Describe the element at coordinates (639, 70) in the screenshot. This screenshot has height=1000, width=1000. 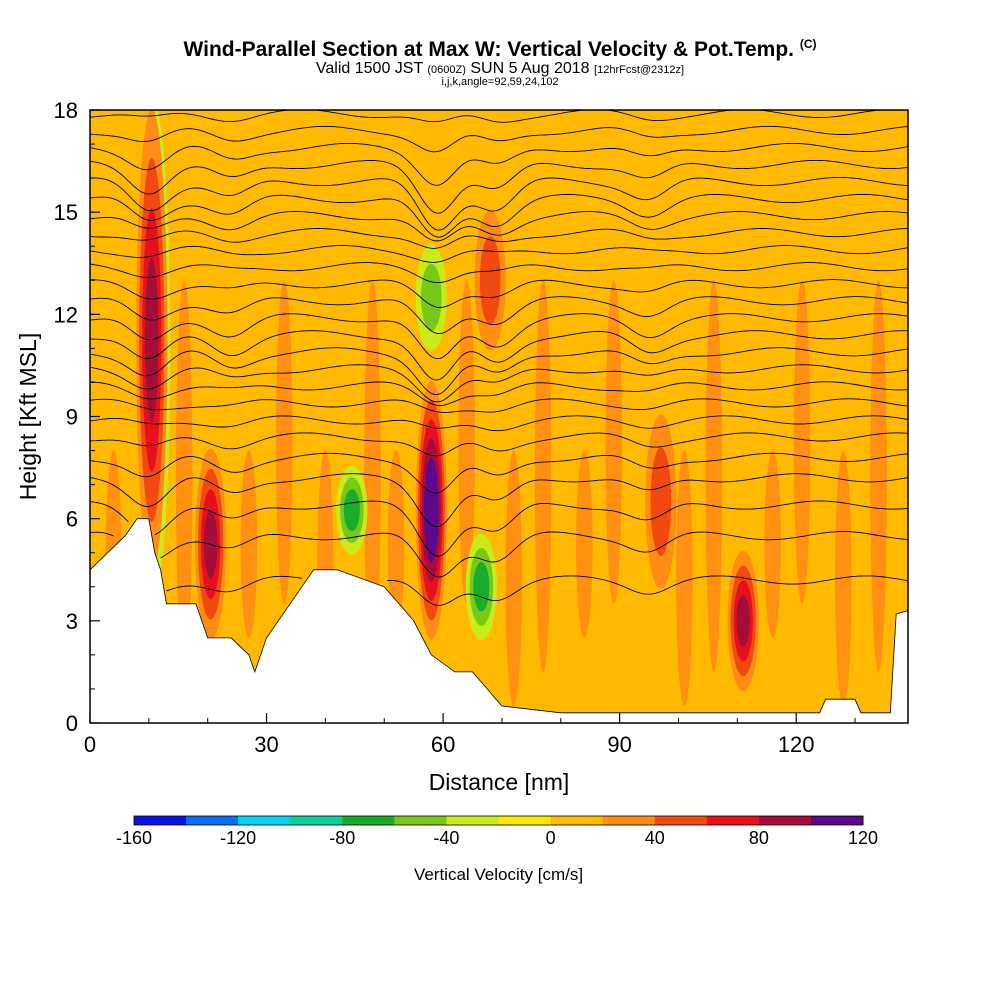
I see `forecast-info: [12hrFcst@2312z]` at that location.